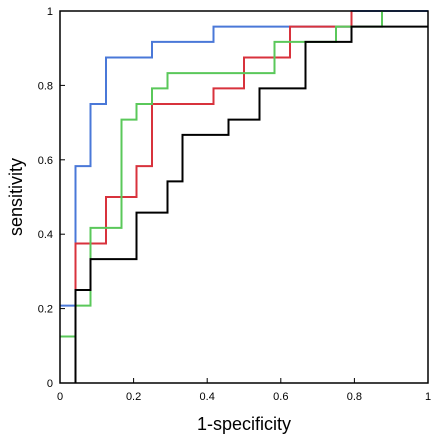 The width and height of the screenshot is (440, 440). Describe the element at coordinates (51, 198) in the screenshot. I see `y-axis-ticks: 0 0.2 0.4 0.6 0.8 1` at that location.